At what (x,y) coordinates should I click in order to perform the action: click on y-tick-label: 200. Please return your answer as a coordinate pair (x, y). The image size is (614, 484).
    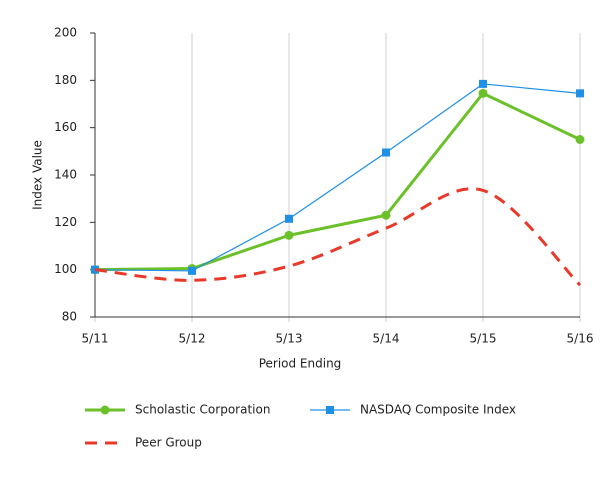
    Looking at the image, I should click on (65, 33).